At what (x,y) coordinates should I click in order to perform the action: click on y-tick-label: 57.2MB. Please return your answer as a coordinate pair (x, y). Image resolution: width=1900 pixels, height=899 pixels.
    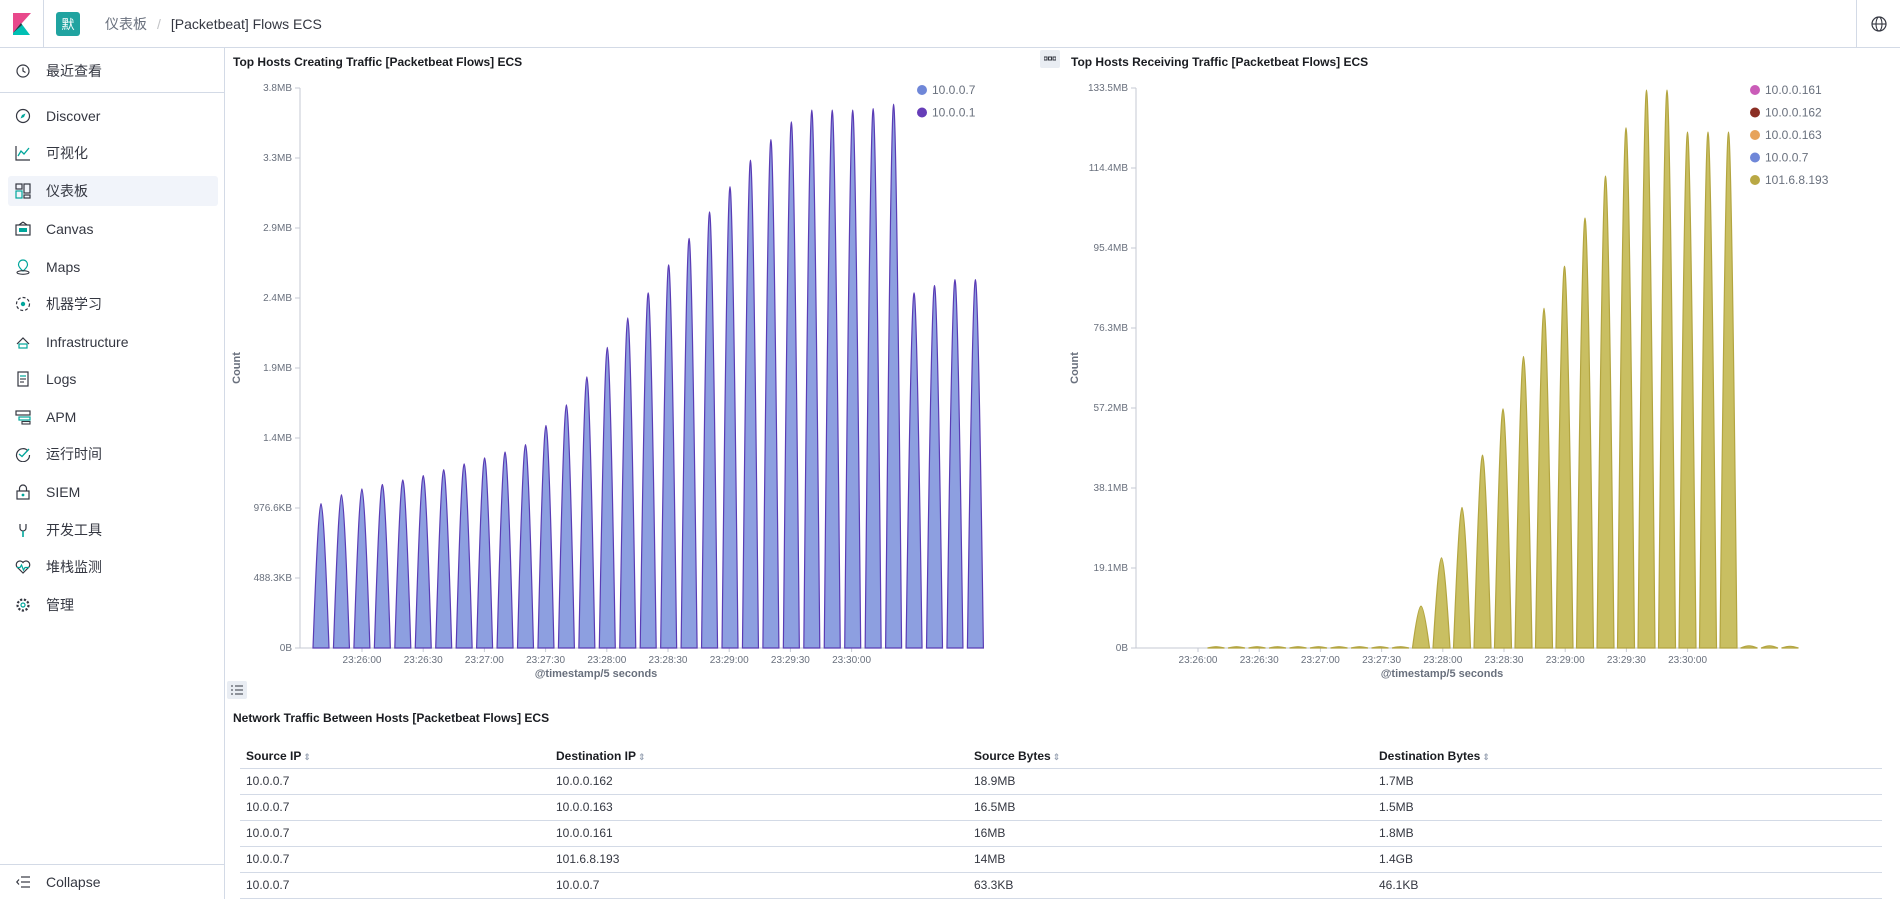
    Looking at the image, I should click on (1111, 408).